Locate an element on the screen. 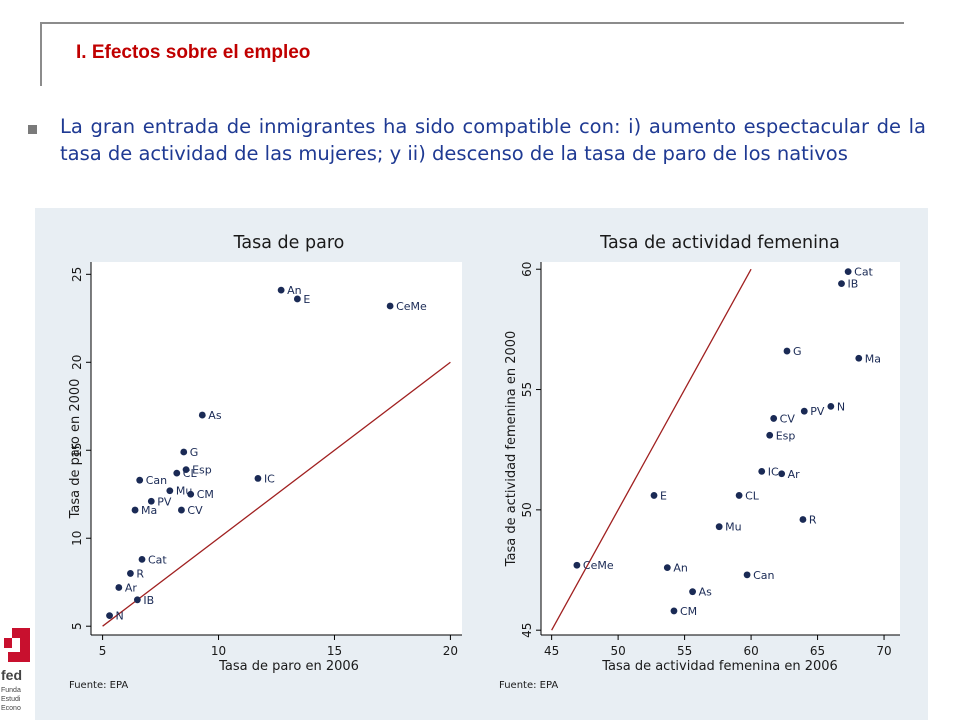 This screenshot has width=960, height=720. logo-text-line: Econo is located at coordinates (11, 708).